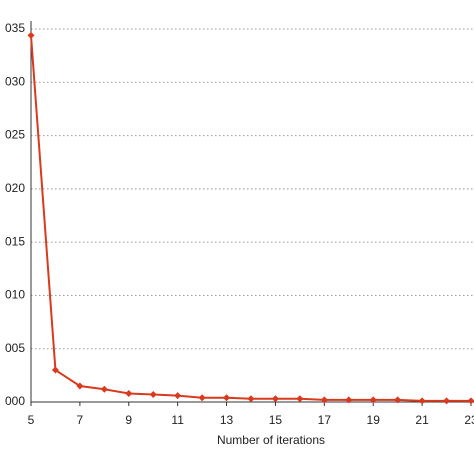 Image resolution: width=474 pixels, height=474 pixels. I want to click on x-tick-label: 19, so click(374, 420).